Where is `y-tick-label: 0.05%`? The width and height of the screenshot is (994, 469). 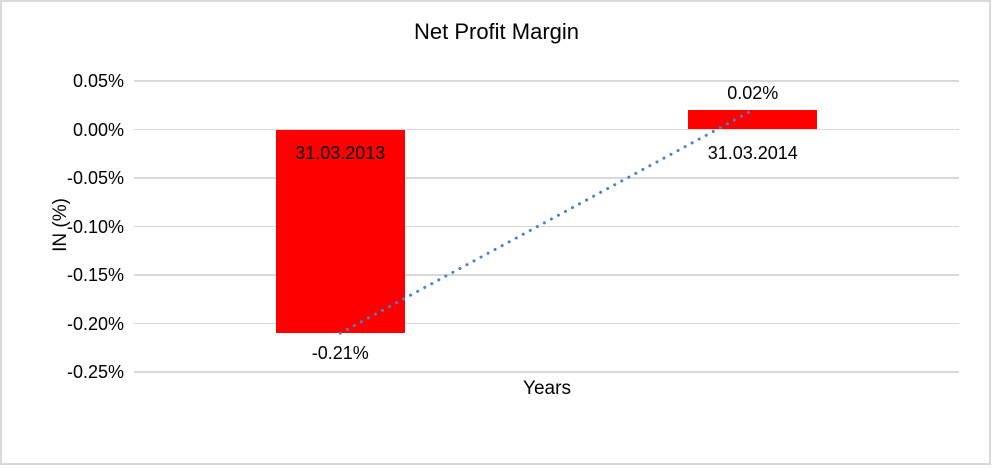
y-tick-label: 0.05% is located at coordinates (98, 81).